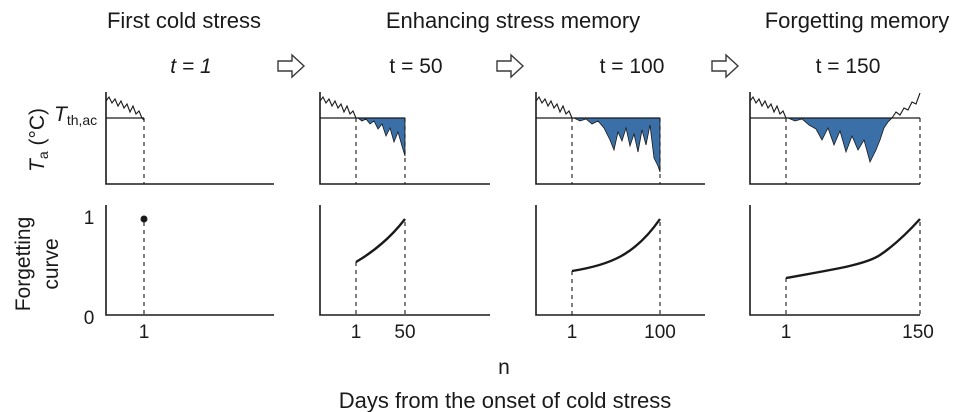  Describe the element at coordinates (75, 115) in the screenshot. I see `threshold-label: Tth,ac` at that location.